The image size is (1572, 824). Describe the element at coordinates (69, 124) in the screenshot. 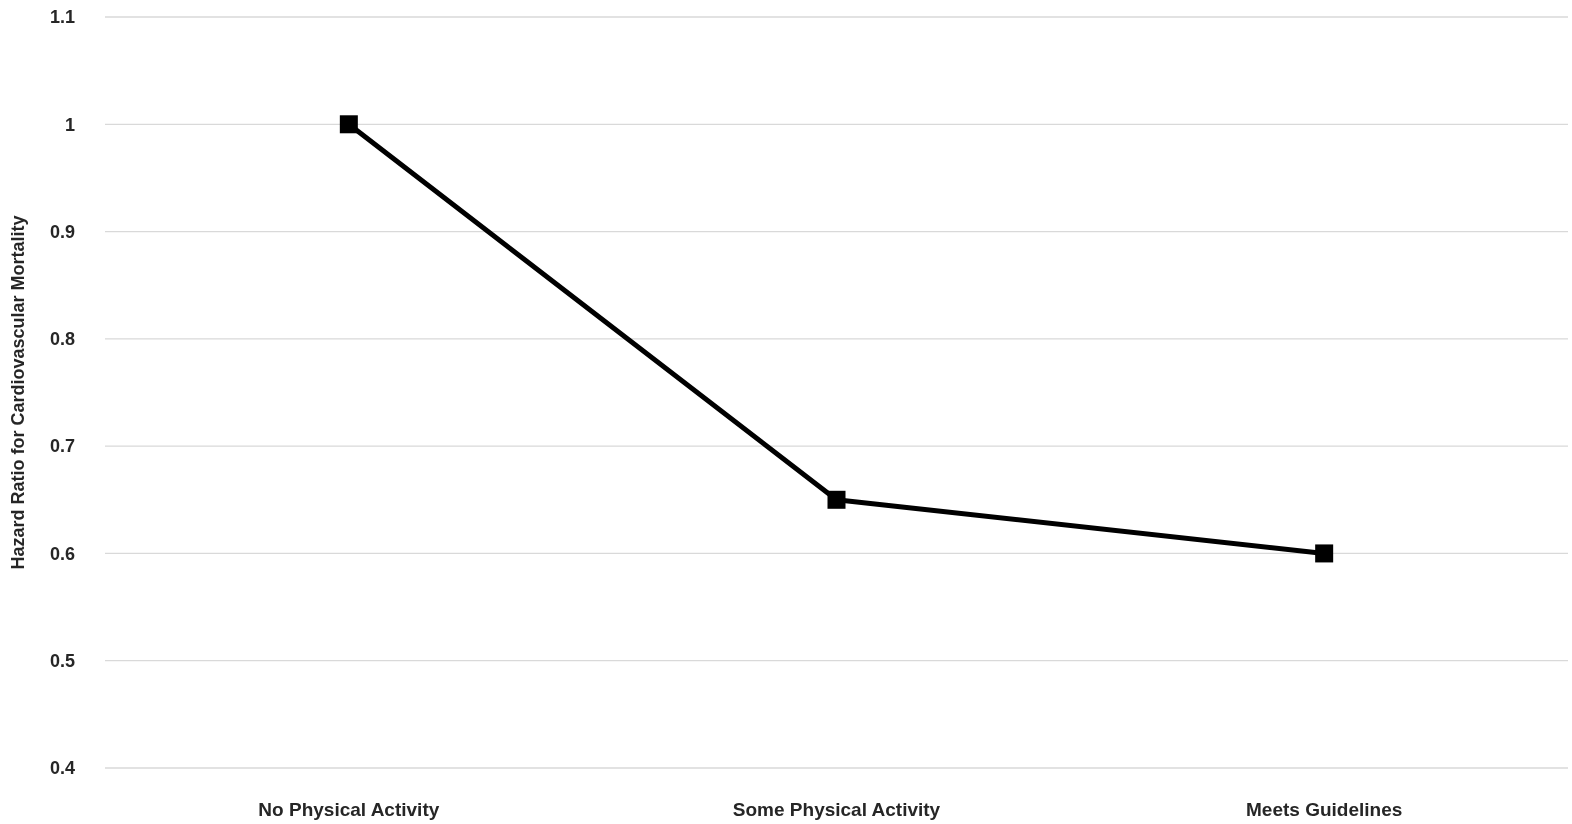

I see `y-tick-label: 1` at that location.